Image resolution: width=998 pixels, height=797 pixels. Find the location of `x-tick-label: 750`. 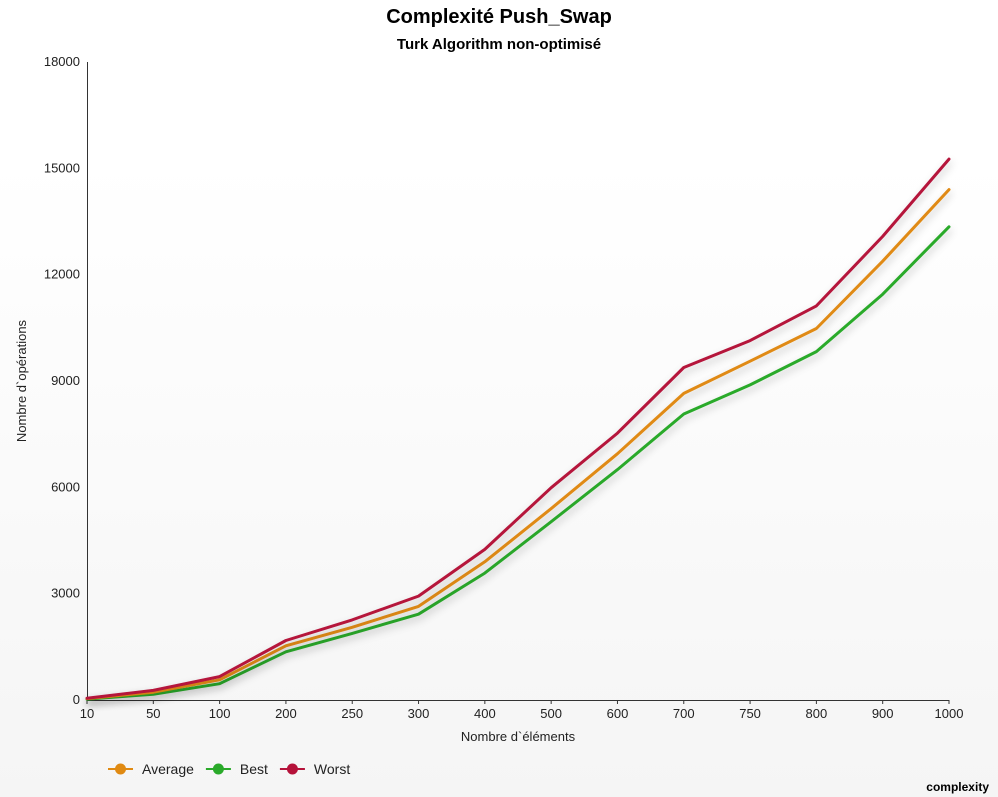

x-tick-label: 750 is located at coordinates (750, 713).